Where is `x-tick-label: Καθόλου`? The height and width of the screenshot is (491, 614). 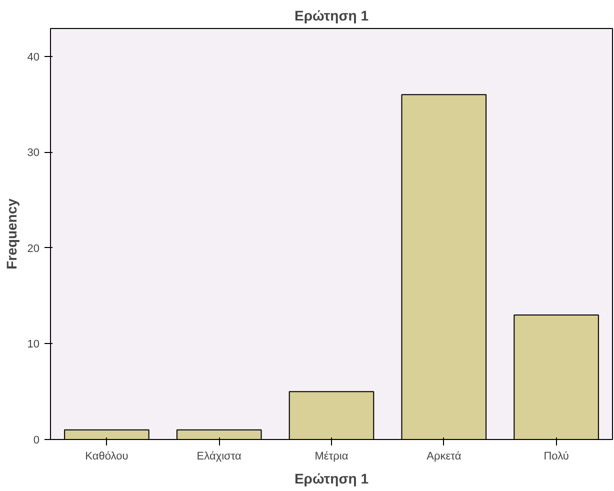
x-tick-label: Καθόλου is located at coordinates (106, 456).